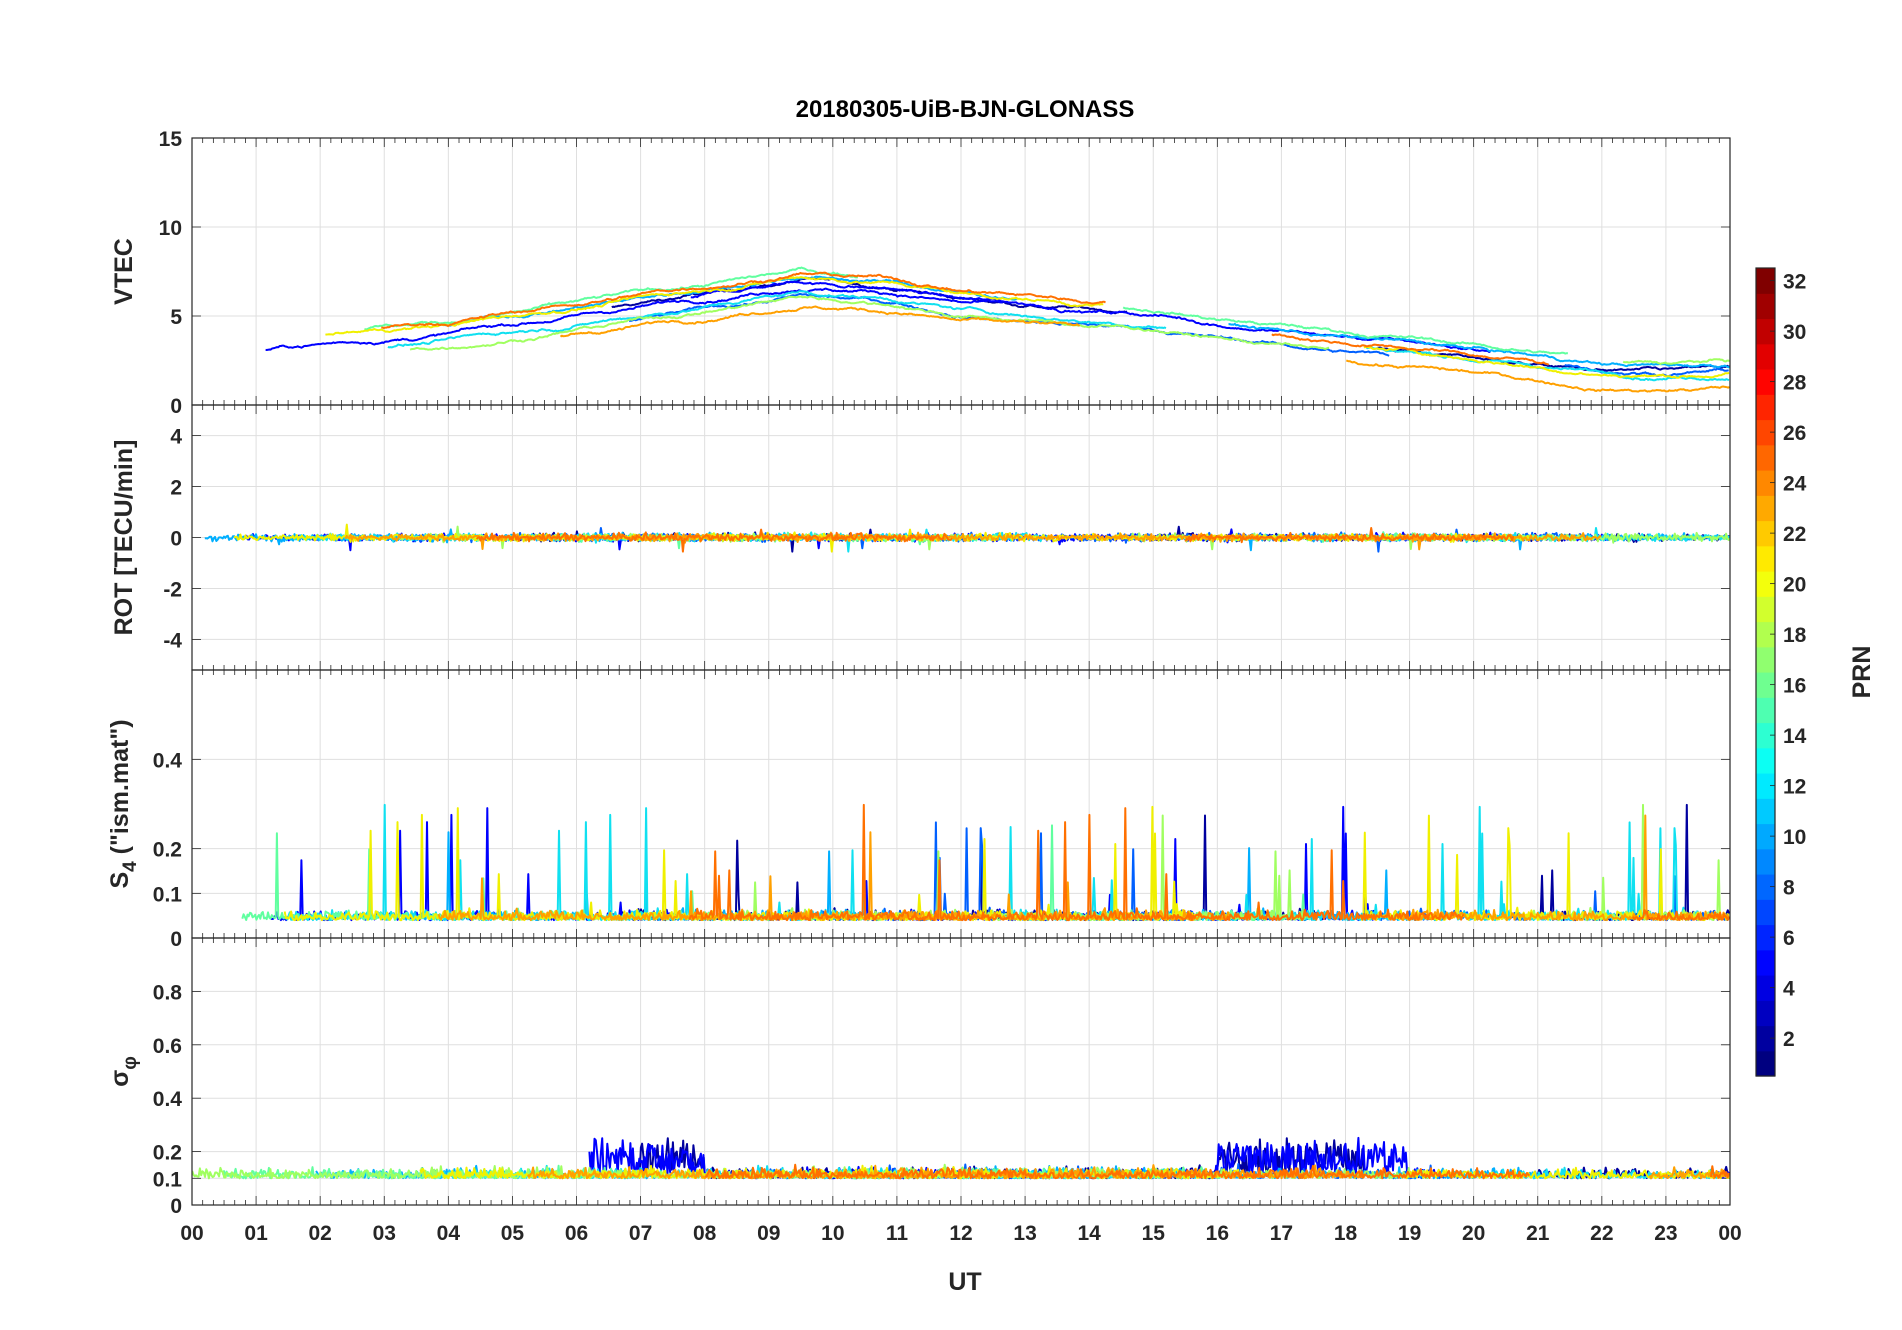 The height and width of the screenshot is (1330, 1902). I want to click on x-tick-label: 14, so click(1089, 1233).